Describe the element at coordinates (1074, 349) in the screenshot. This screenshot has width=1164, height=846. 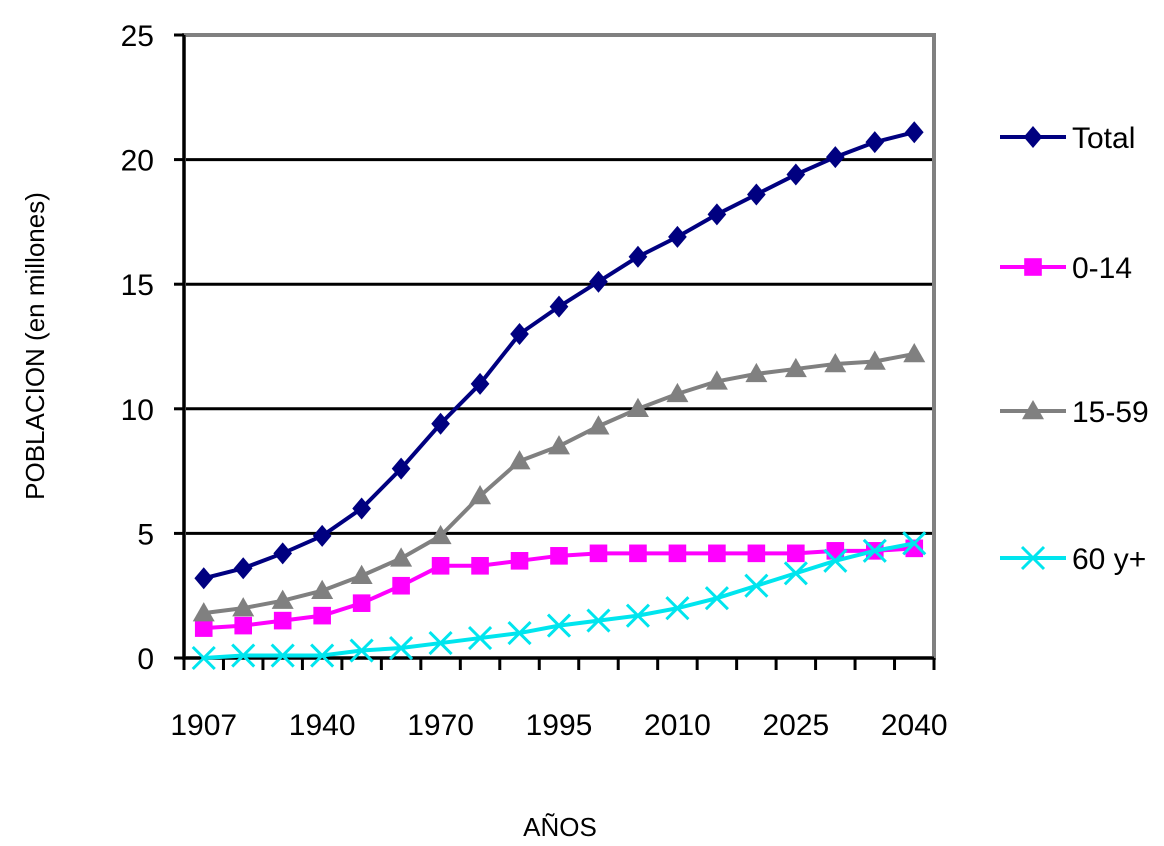
I see `legend: Total 0-14 15-59 60 y+` at that location.